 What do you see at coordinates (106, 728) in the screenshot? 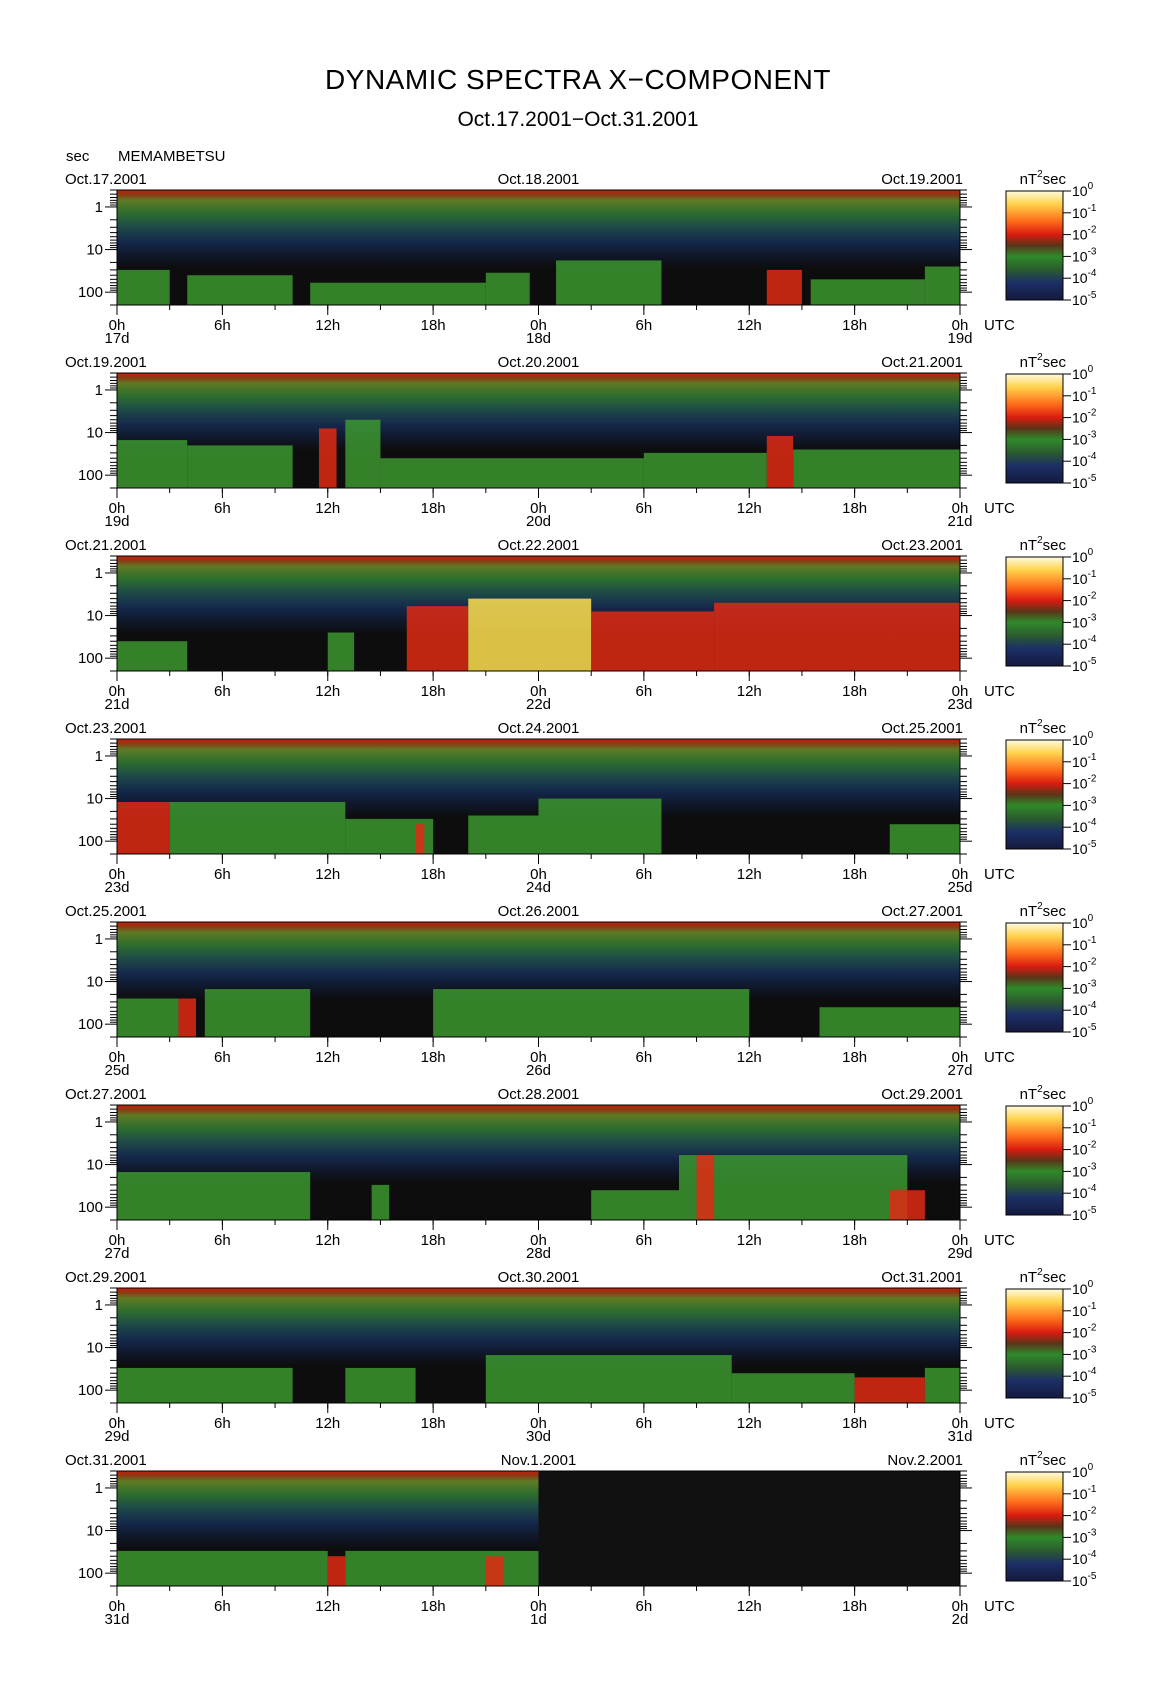
I see `panel-date-left: Oct.23.2001` at bounding box center [106, 728].